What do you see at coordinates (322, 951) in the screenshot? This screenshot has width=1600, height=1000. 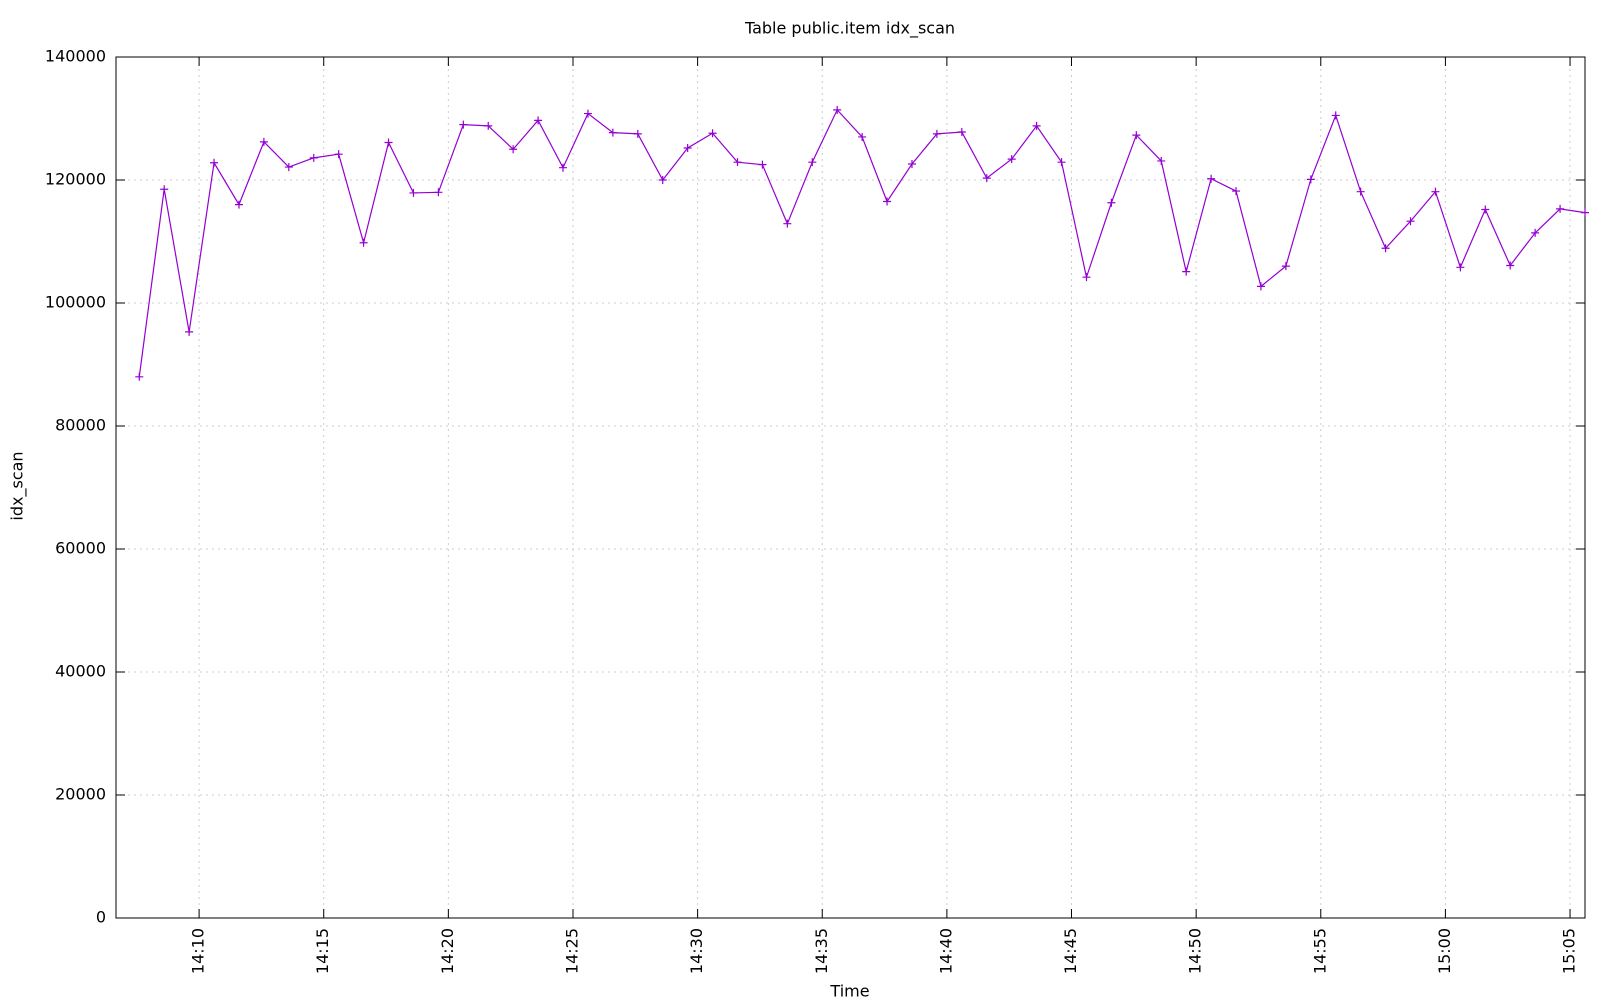 I see `x-tick-label: 14:15` at bounding box center [322, 951].